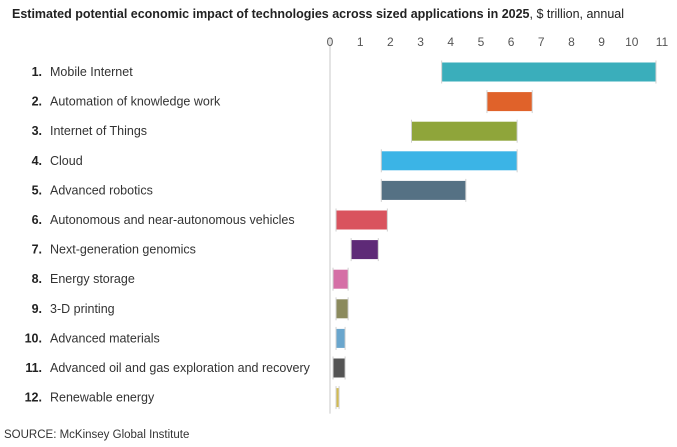 The image size is (677, 447). I want to click on x-tick-label: 3, so click(420, 42).